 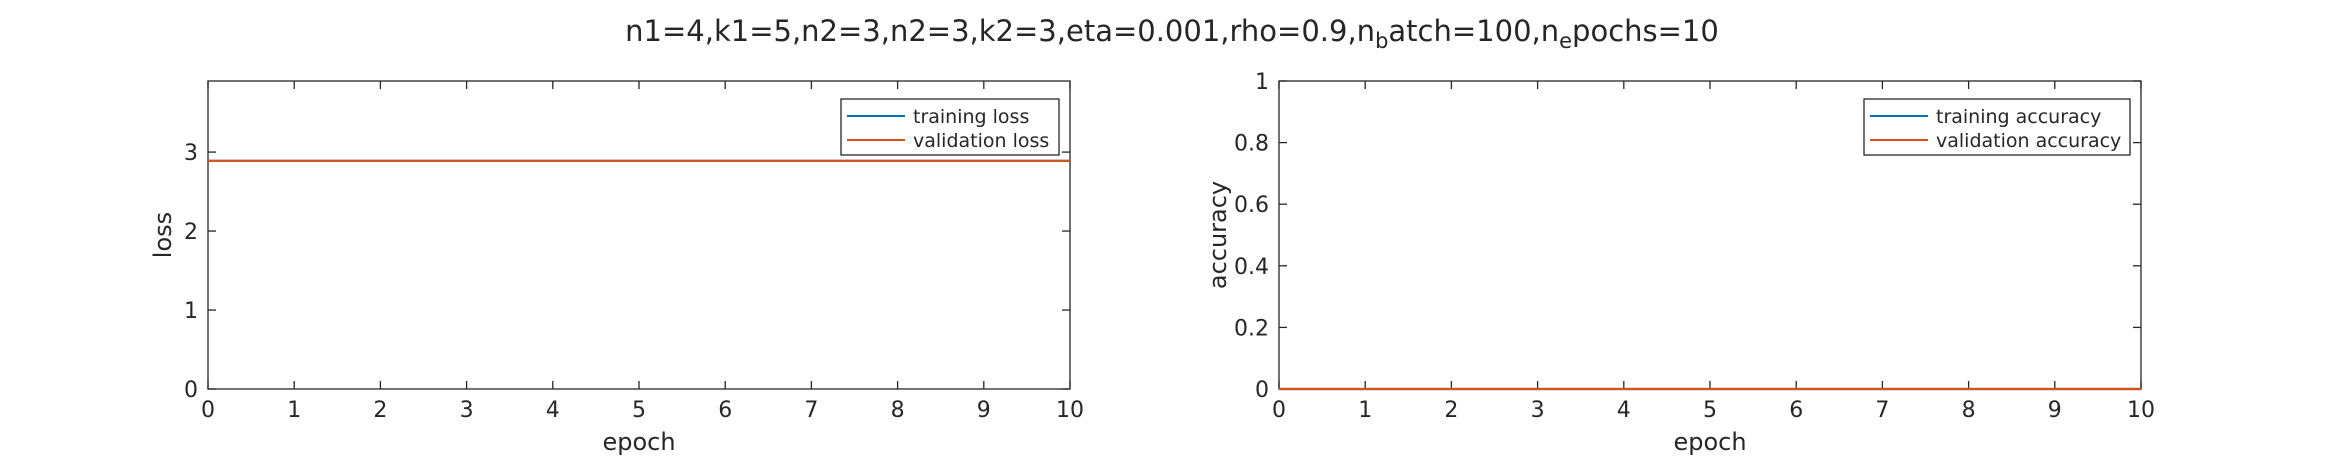 I want to click on y-tick-label: 2, so click(x=191, y=232).